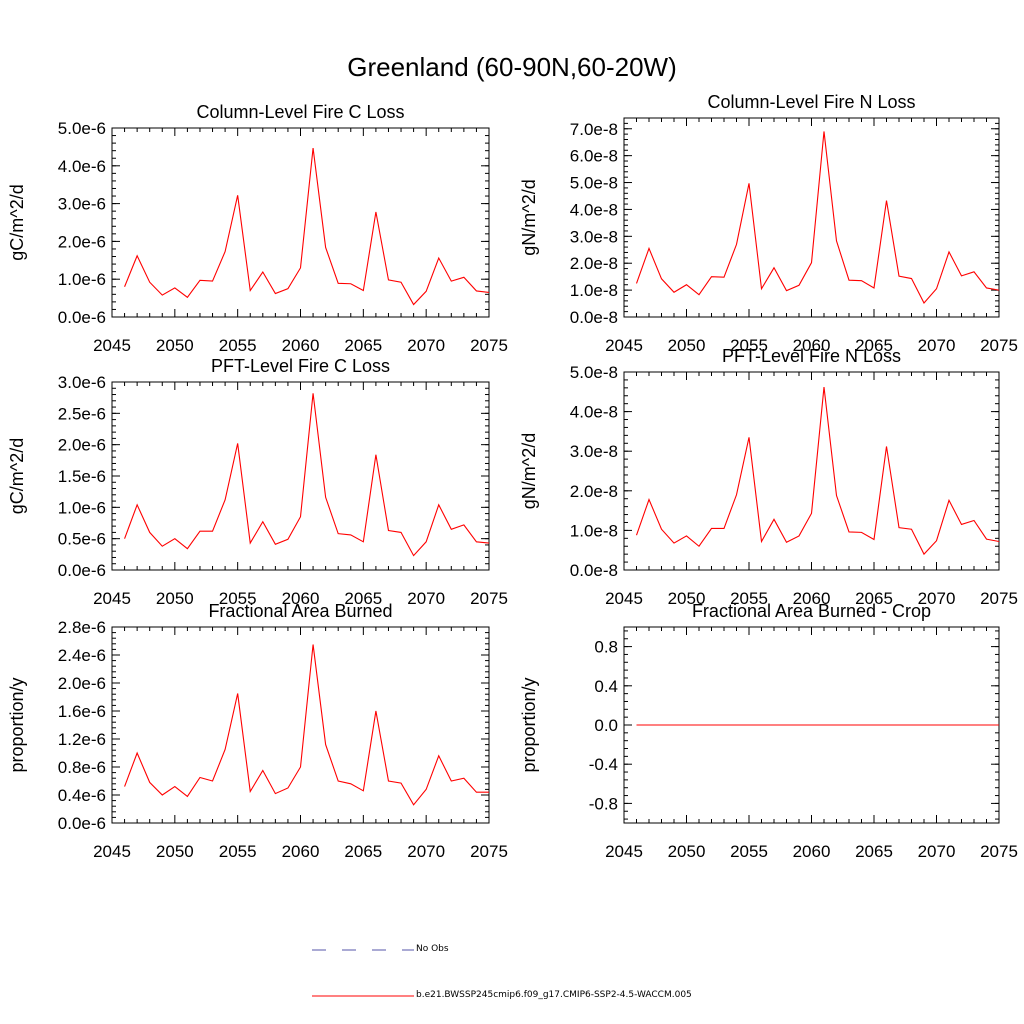  What do you see at coordinates (82, 413) in the screenshot?
I see `panel-3-ytick-label: 2.5e-6` at bounding box center [82, 413].